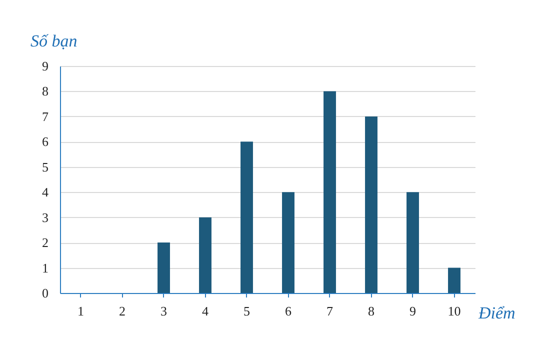  What do you see at coordinates (45, 142) in the screenshot?
I see `y-tick-label: 6` at bounding box center [45, 142].